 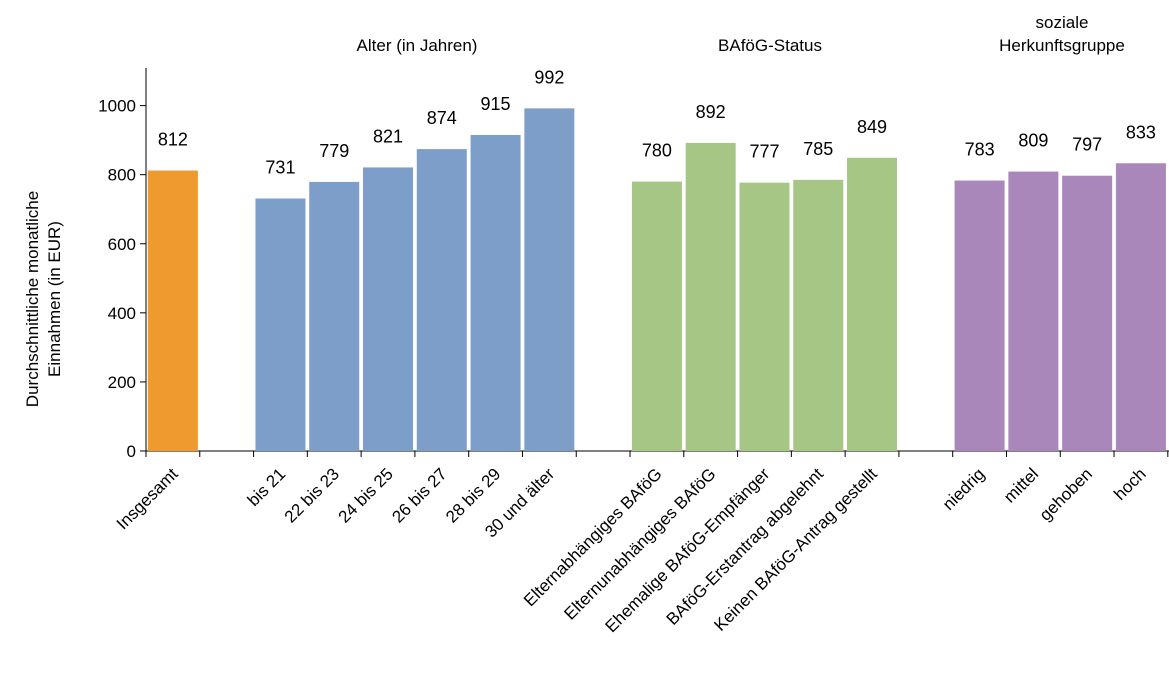 What do you see at coordinates (1021, 485) in the screenshot?
I see `x-tick-label: mittel` at bounding box center [1021, 485].